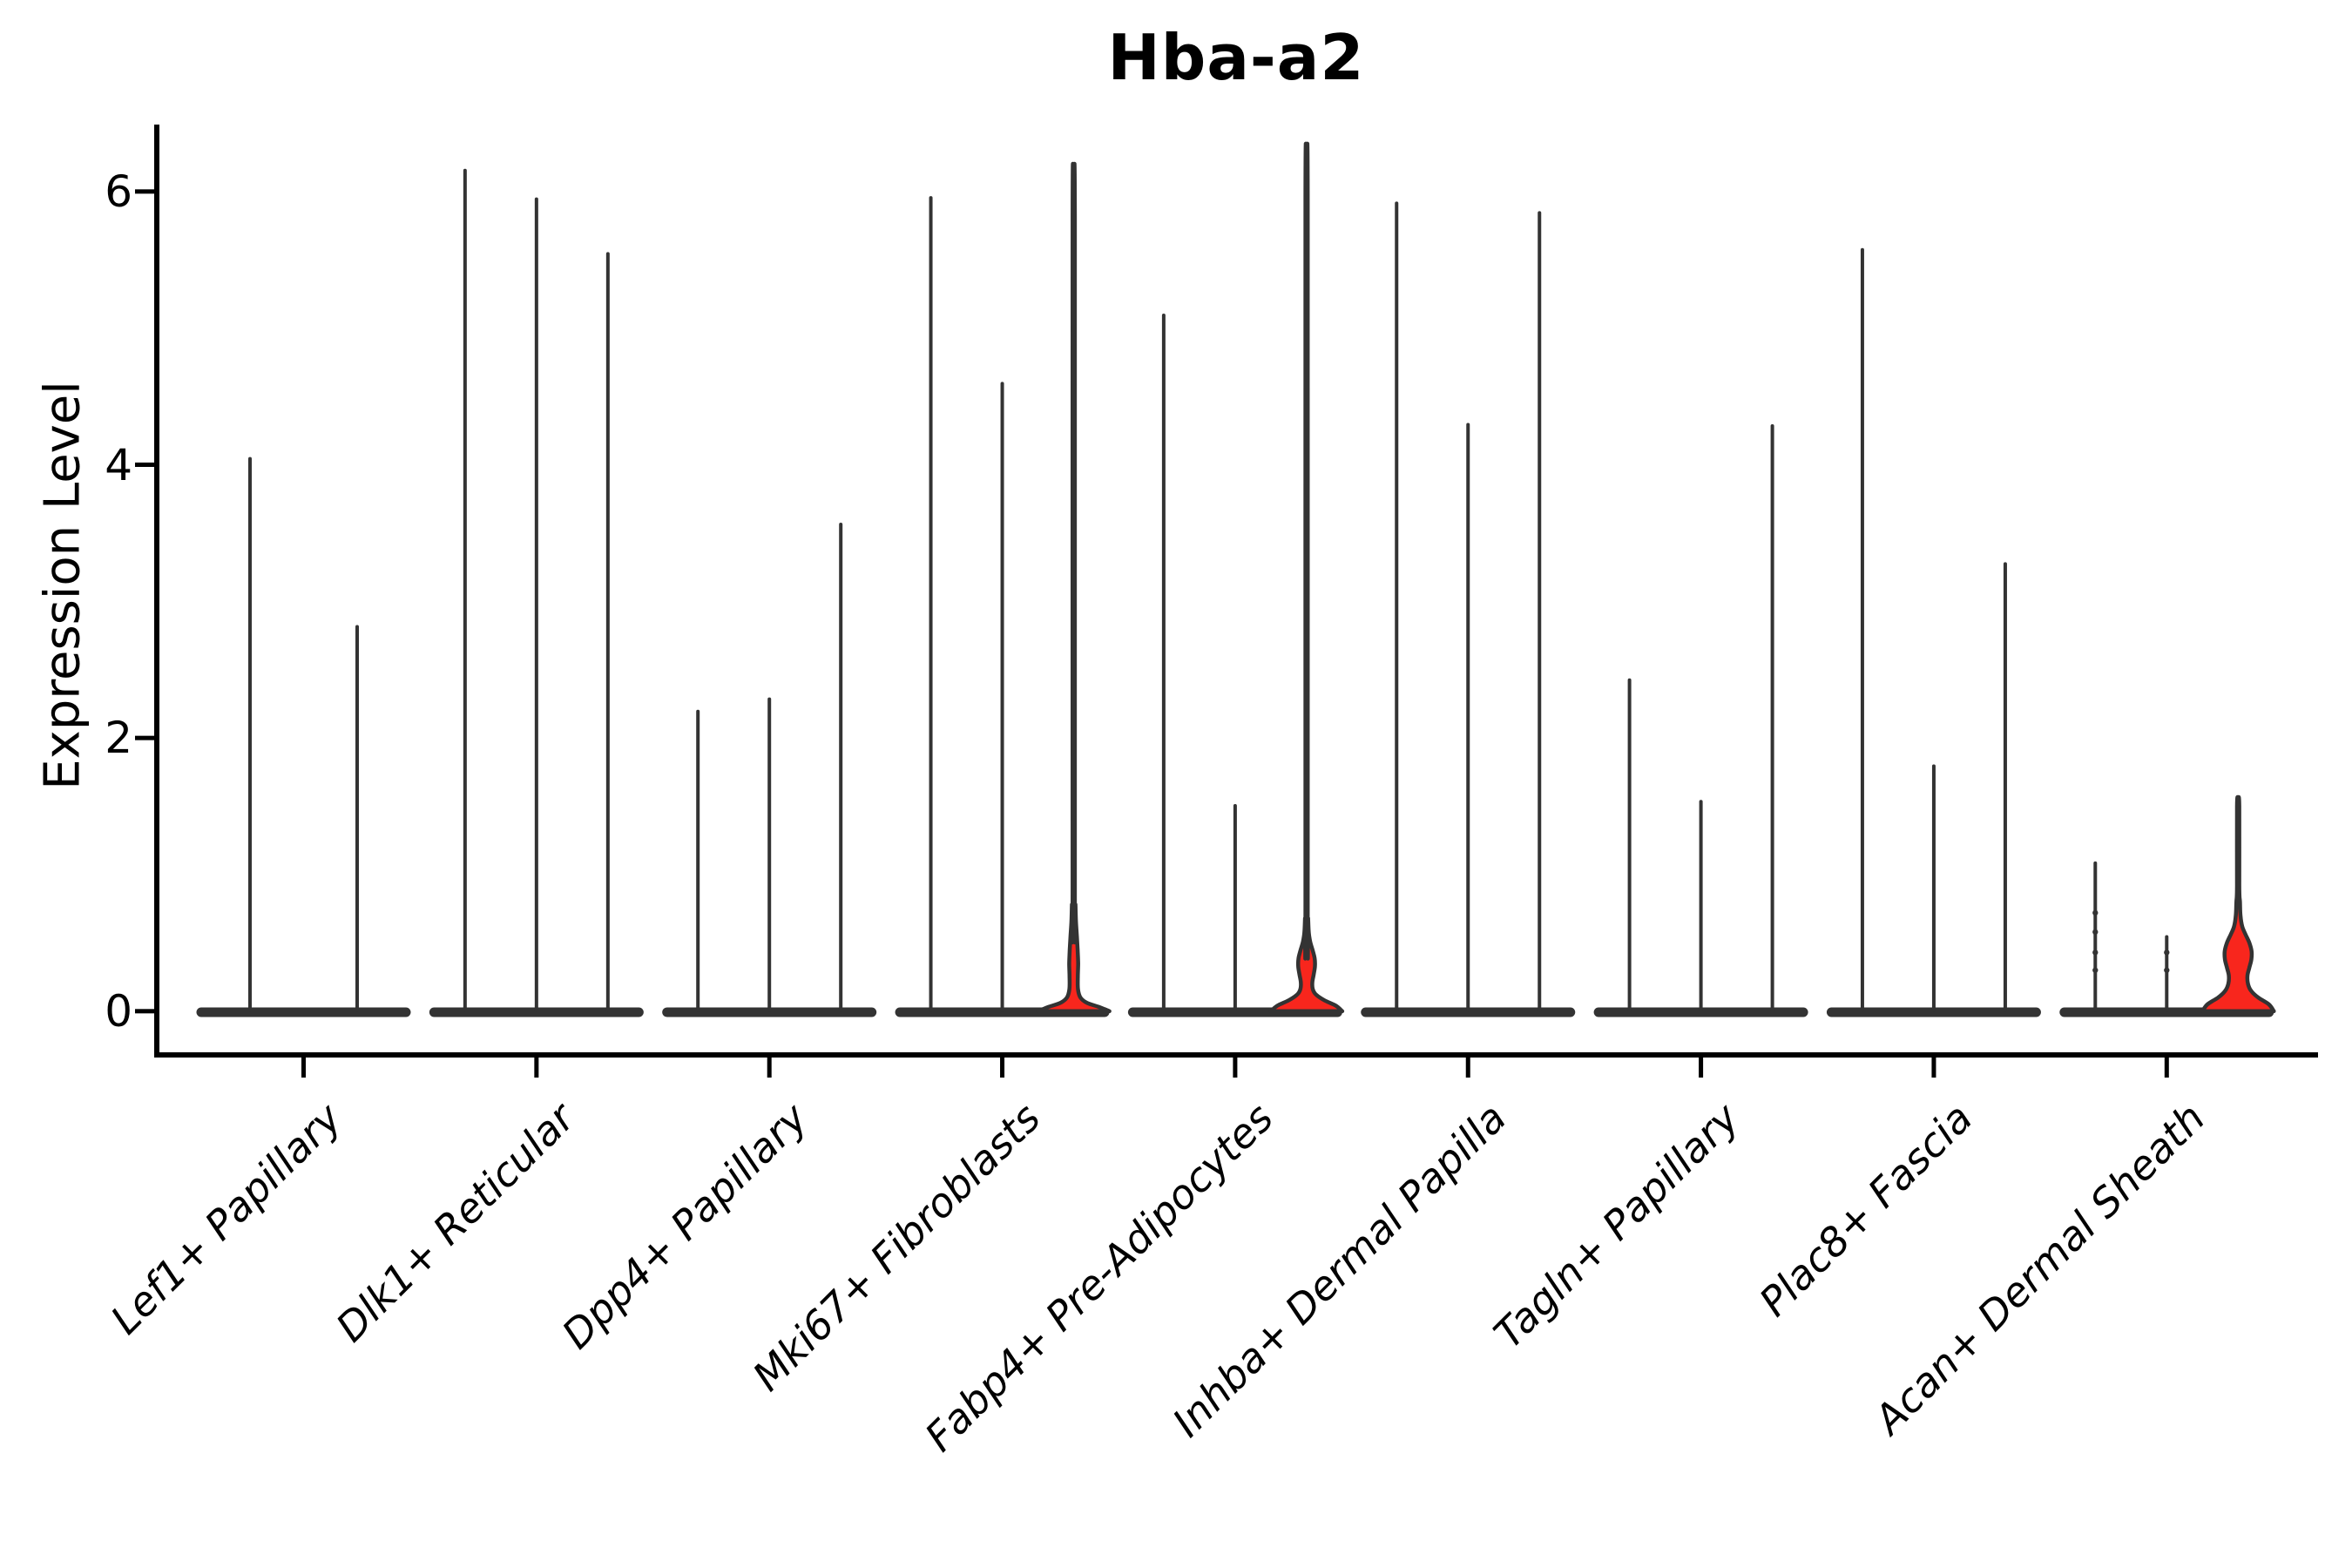  What do you see at coordinates (119, 191) in the screenshot?
I see `y-tick-label: 6` at bounding box center [119, 191].